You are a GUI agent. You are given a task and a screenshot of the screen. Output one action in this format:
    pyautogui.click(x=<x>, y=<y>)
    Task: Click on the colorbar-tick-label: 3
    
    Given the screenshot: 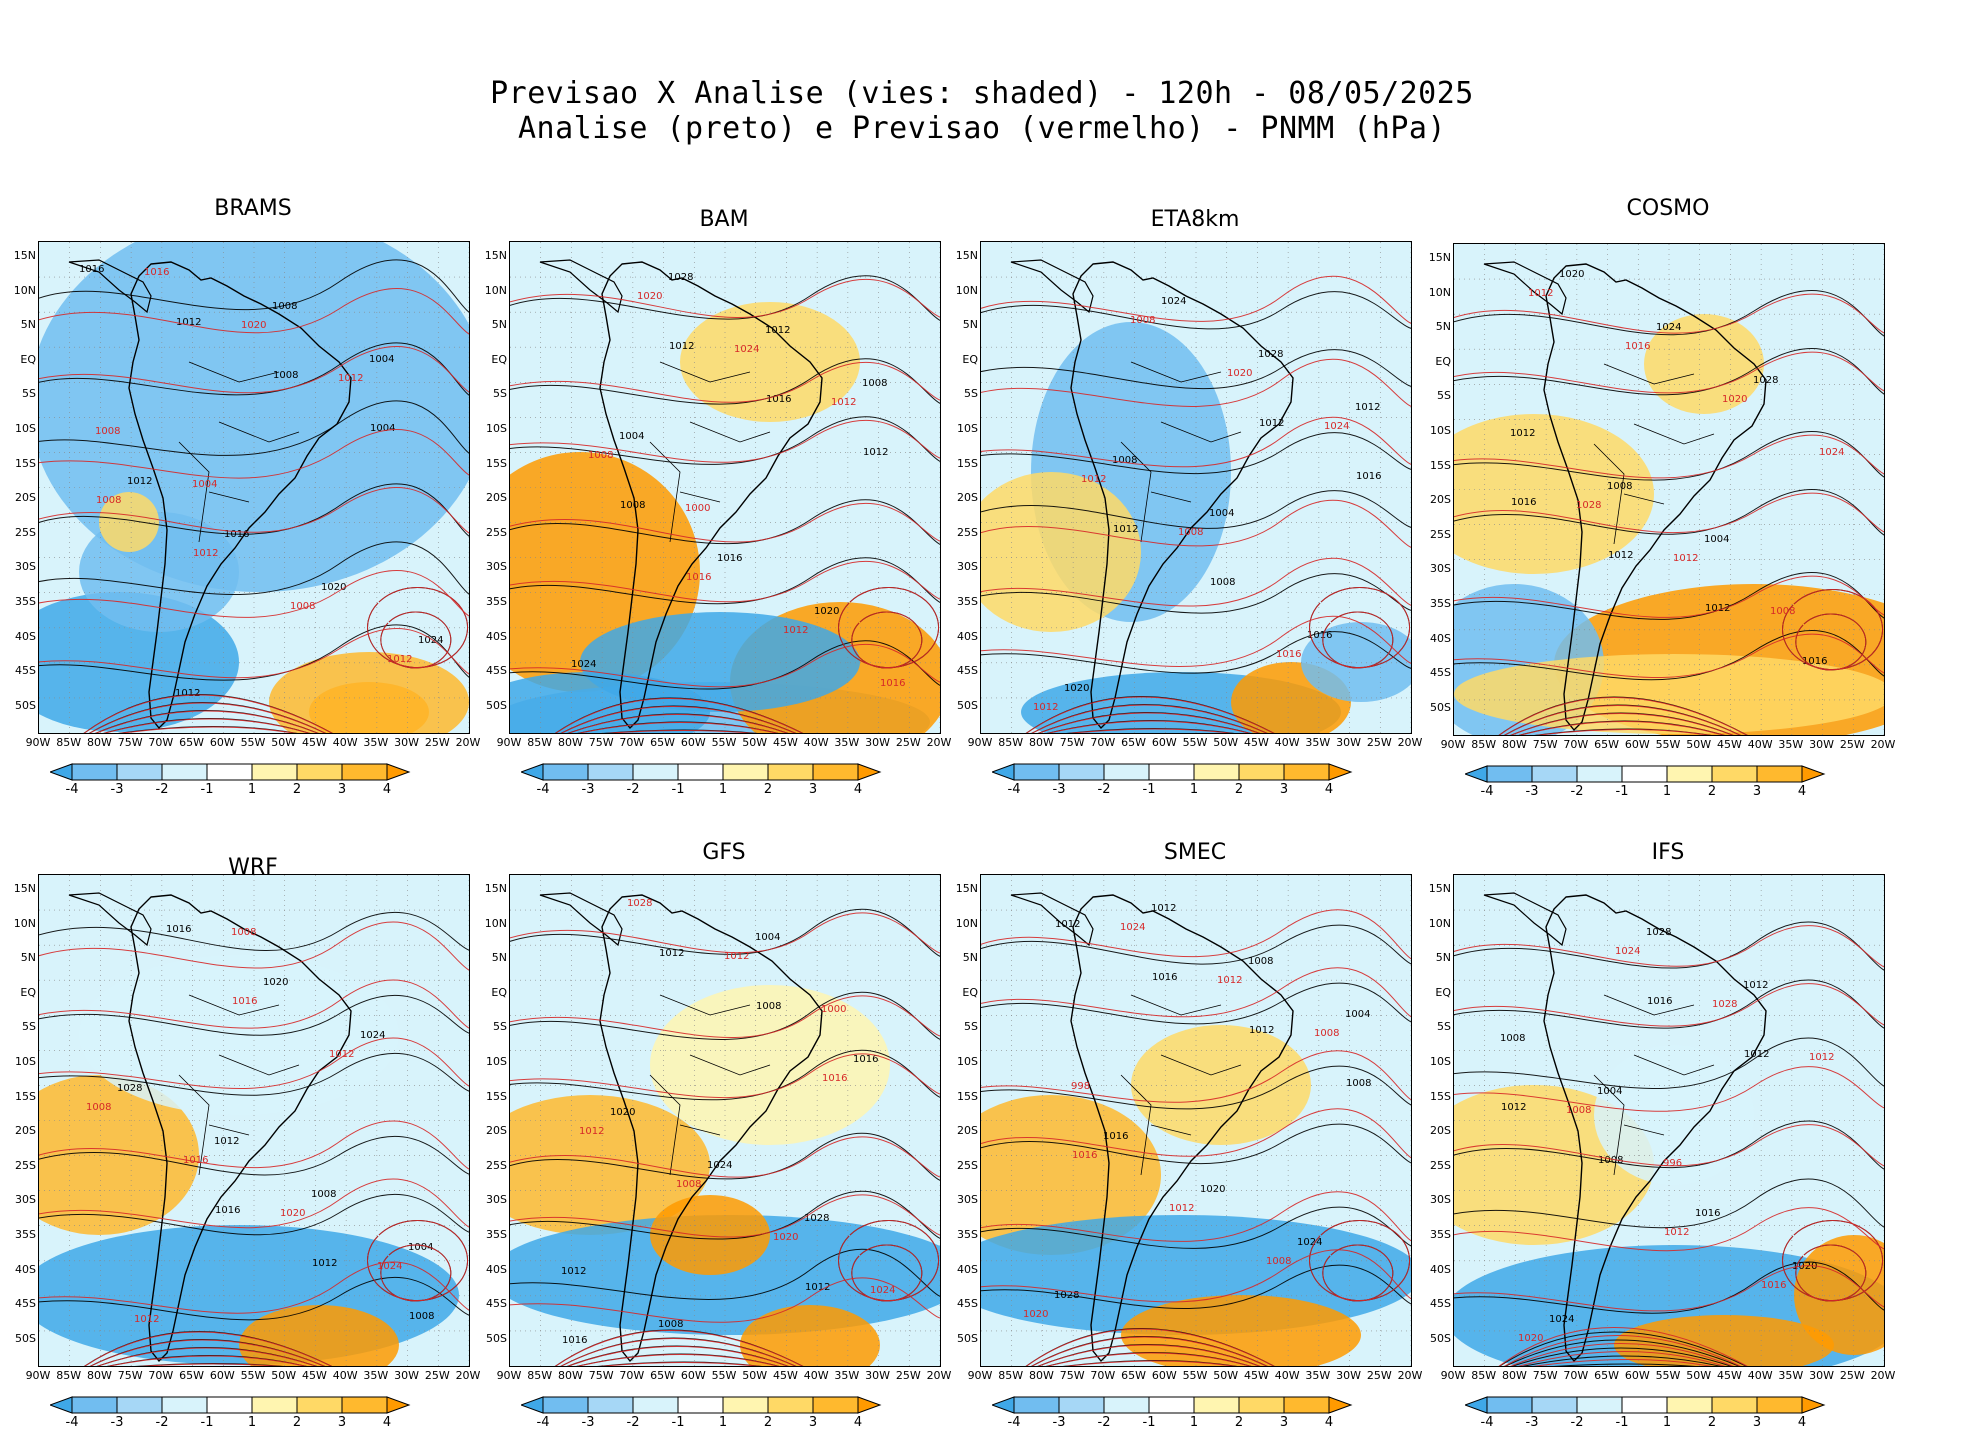 What is the action you would take?
    pyautogui.click(x=1284, y=789)
    